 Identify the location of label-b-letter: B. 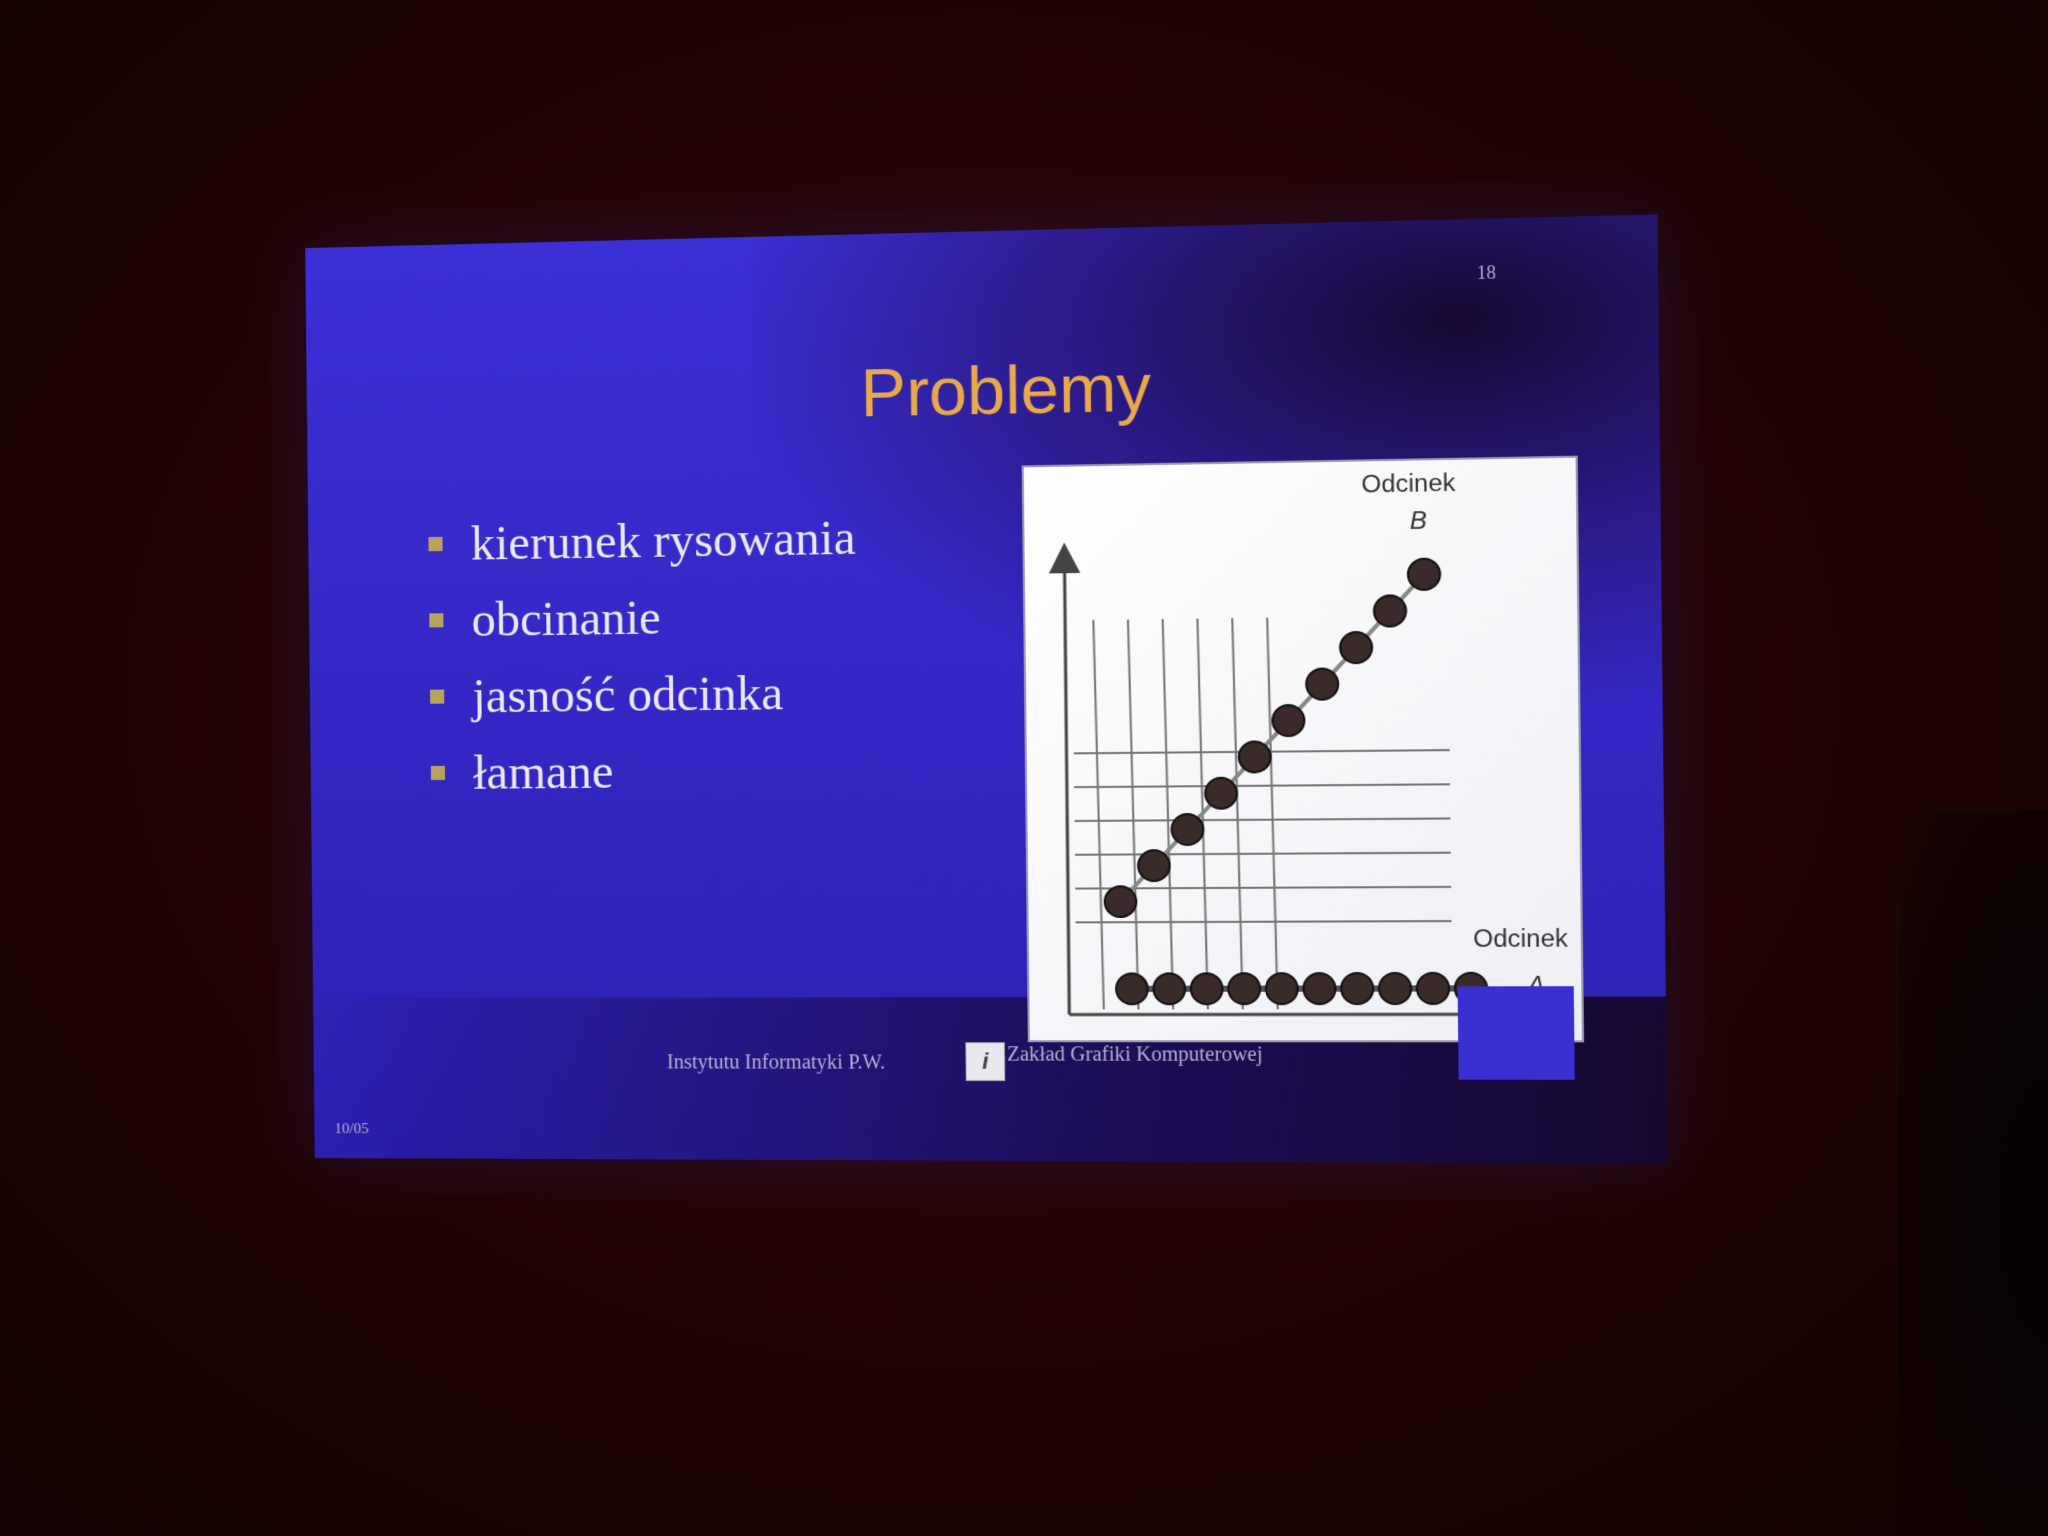
(1418, 521).